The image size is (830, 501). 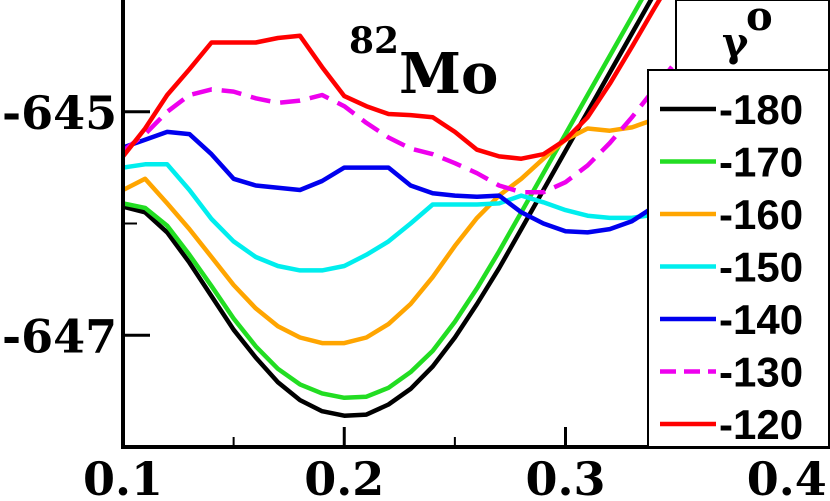 What do you see at coordinates (344, 476) in the screenshot?
I see `x-tick-label: 0.2` at bounding box center [344, 476].